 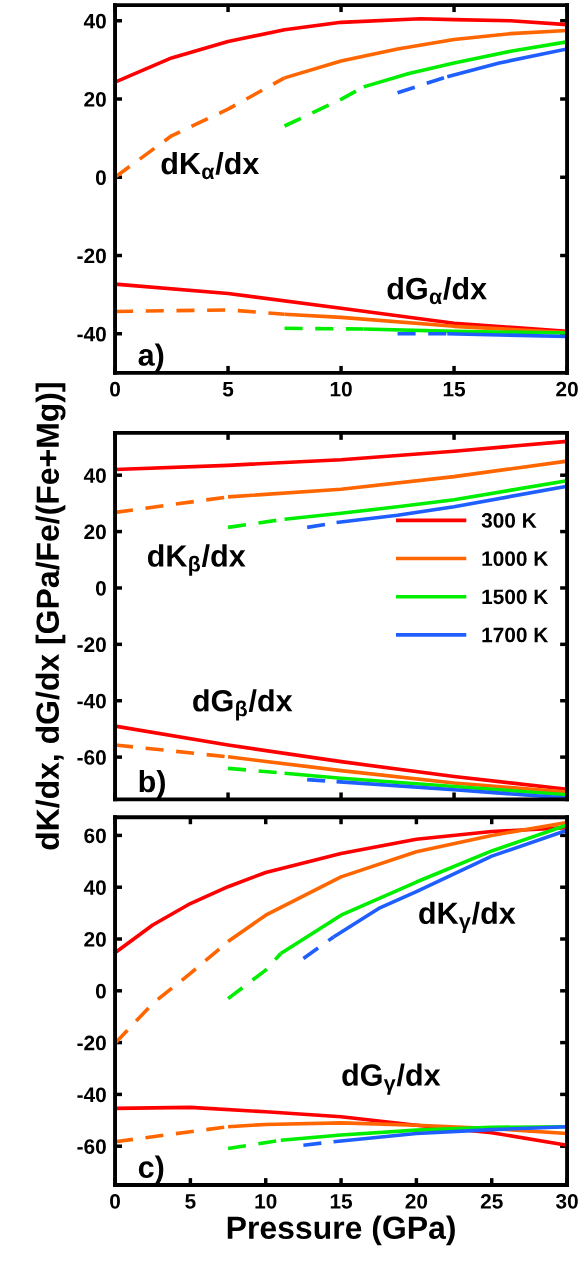 What do you see at coordinates (151, 357) in the screenshot?
I see `annotation: a)` at bounding box center [151, 357].